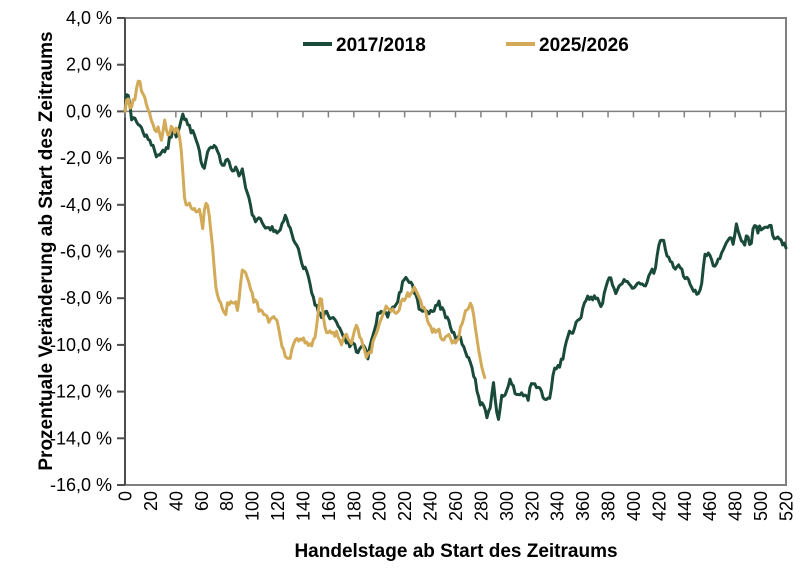 The image size is (800, 581). Describe the element at coordinates (202, 501) in the screenshot. I see `x-tick-label: 60` at that location.